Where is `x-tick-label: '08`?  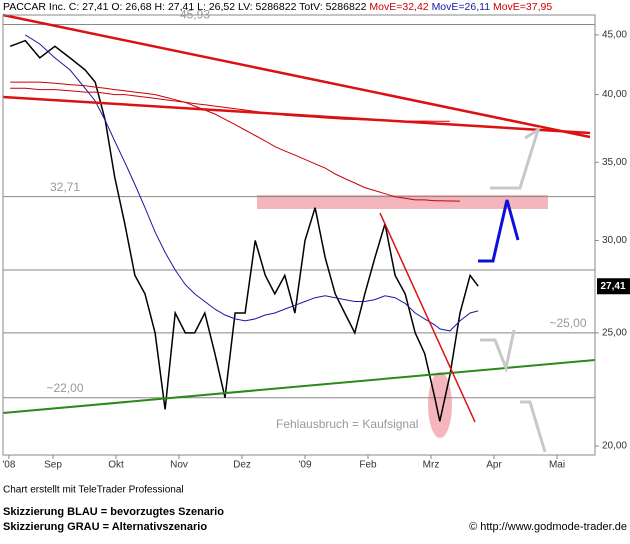 x-tick-label: '08 is located at coordinates (8, 465).